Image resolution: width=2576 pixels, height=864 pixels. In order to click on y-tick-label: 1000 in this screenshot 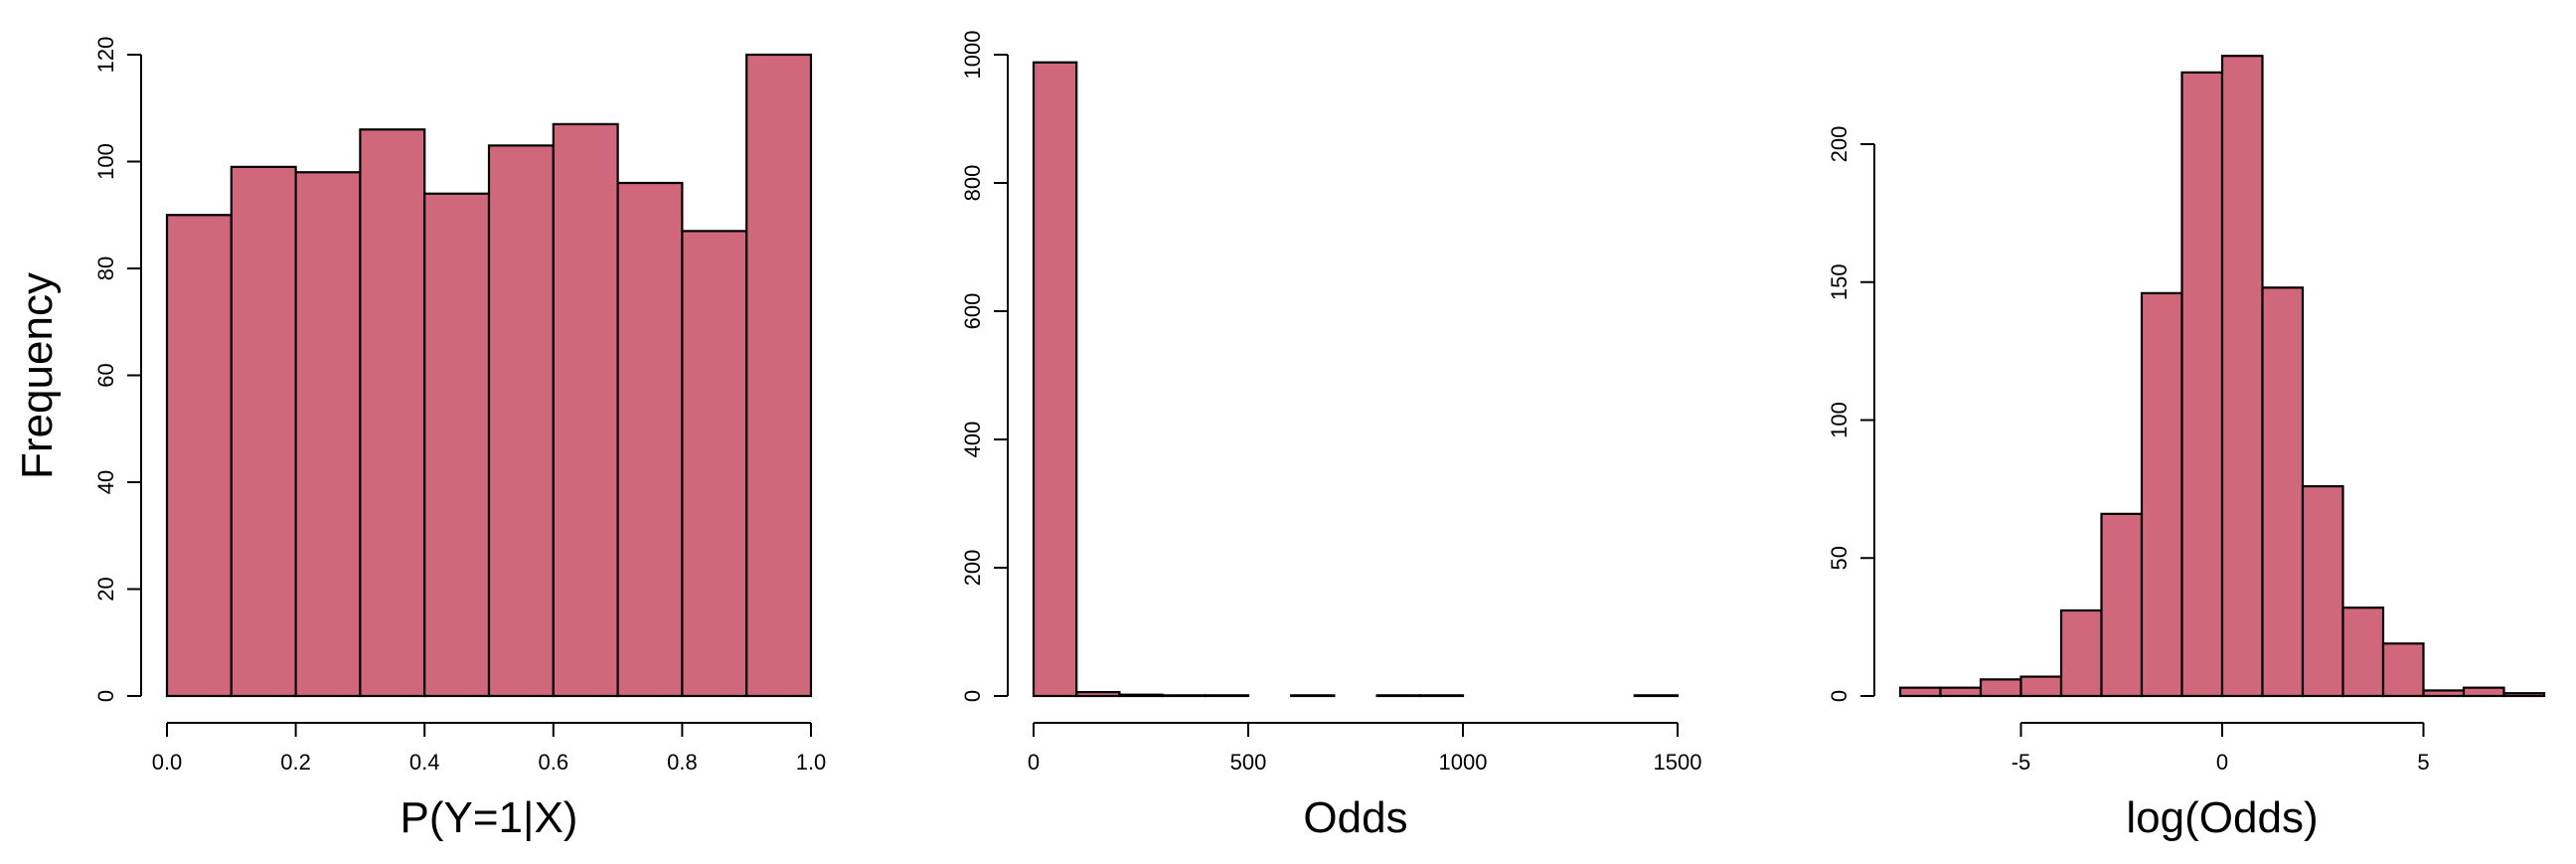, I will do `click(972, 55)`.